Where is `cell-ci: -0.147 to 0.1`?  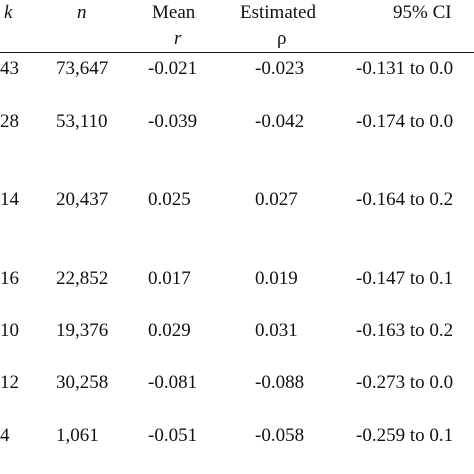 cell-ci: -0.147 to 0.1 is located at coordinates (405, 278).